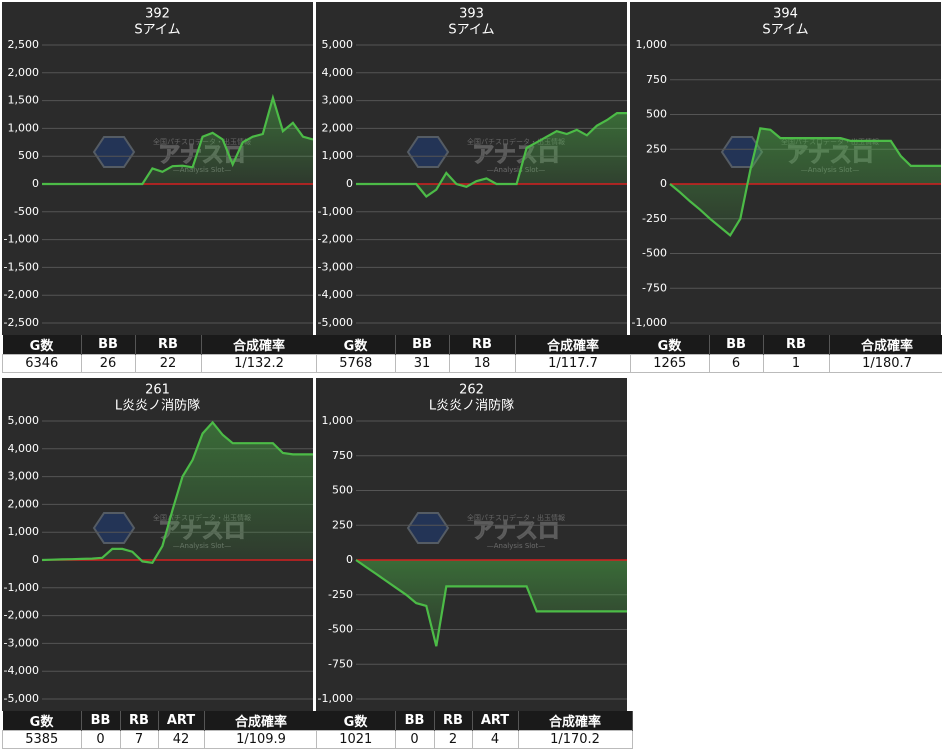 The width and height of the screenshot is (942, 750). Describe the element at coordinates (338, 100) in the screenshot. I see `y-tick-label: 3,000` at that location.